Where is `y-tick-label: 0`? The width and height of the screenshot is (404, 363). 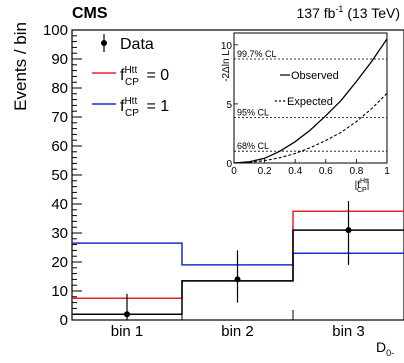
y-tick-label: 0 is located at coordinates (64, 320).